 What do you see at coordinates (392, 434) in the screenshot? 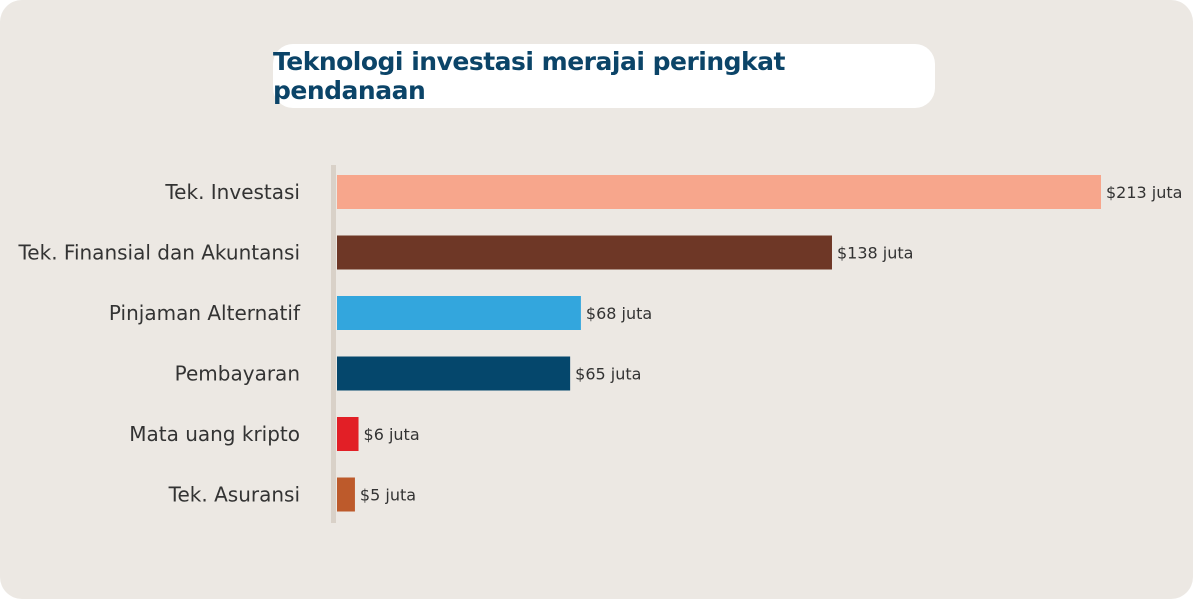
I see `data-label: $6 juta` at bounding box center [392, 434].